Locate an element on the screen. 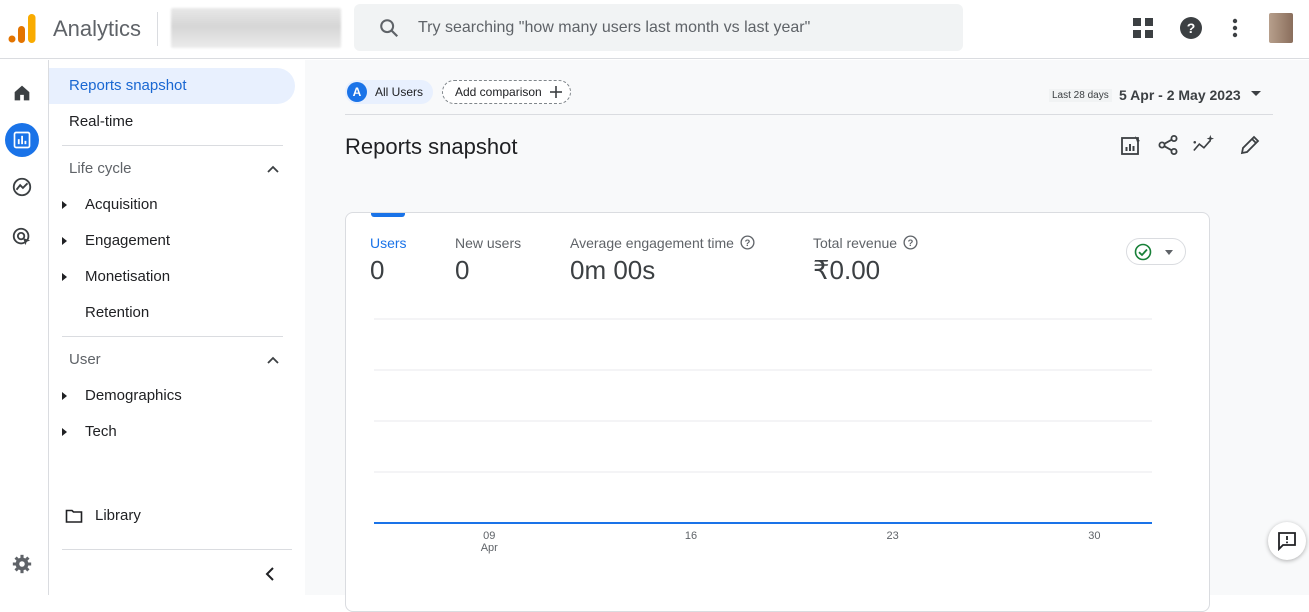 The height and width of the screenshot is (612, 1309). rail-advertising is located at coordinates (22, 237).